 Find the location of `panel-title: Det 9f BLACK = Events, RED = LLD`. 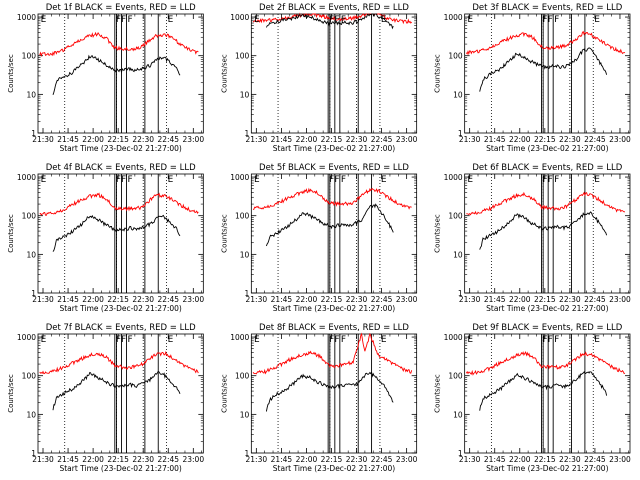

panel-title: Det 9f BLACK = Events, RED = LLD is located at coordinates (547, 328).